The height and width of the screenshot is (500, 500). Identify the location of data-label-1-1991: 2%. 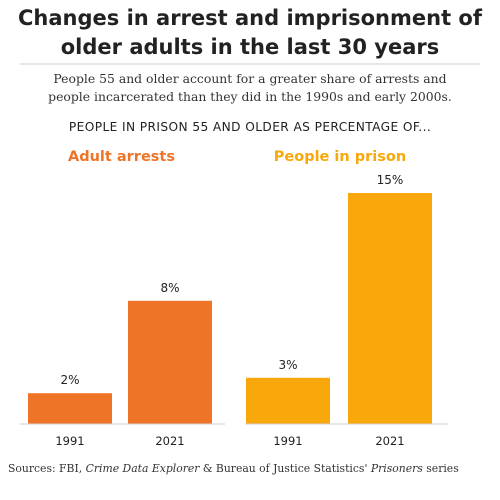
(69, 380).